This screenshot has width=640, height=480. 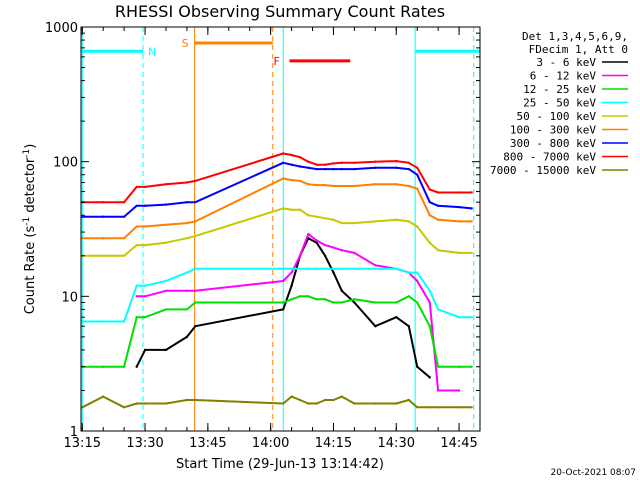 What do you see at coordinates (566, 62) in the screenshot?
I see `legend-label-1: 3 - 6 keV` at bounding box center [566, 62].